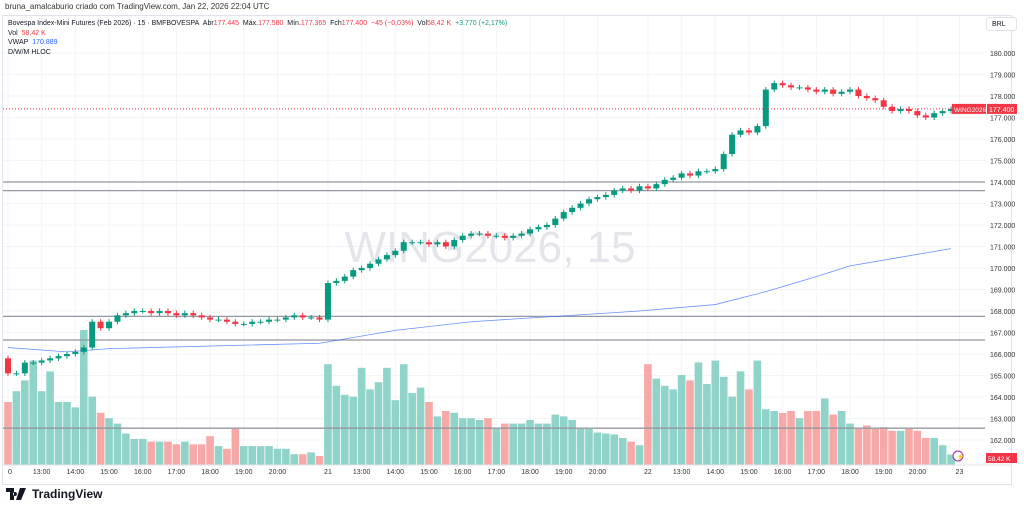 The image size is (1024, 511). I want to click on volume-tag-bg, so click(1001, 458).